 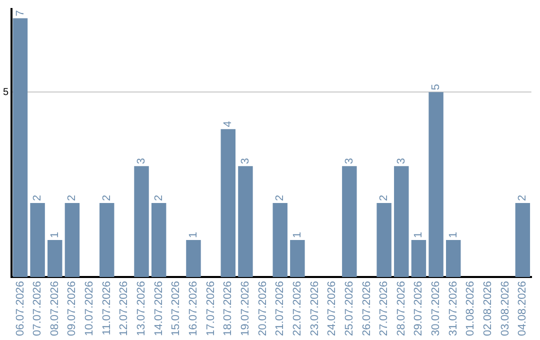 What do you see at coordinates (297, 308) in the screenshot?
I see `x-tick-label: 22.07.2026` at bounding box center [297, 308].